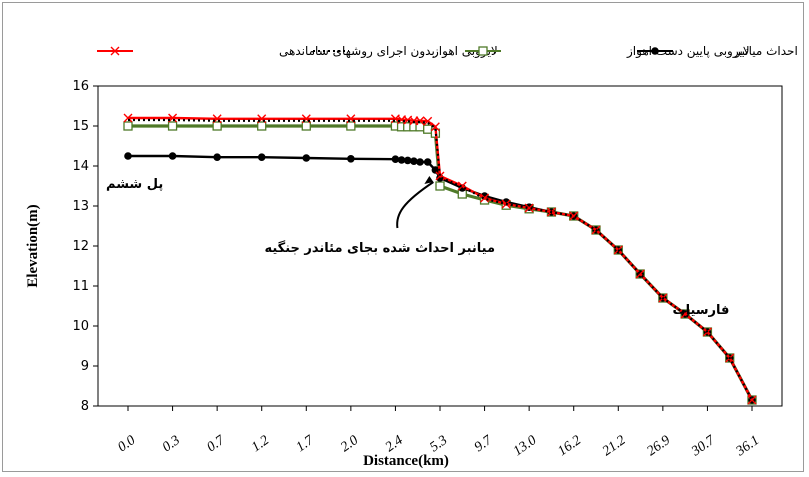  Describe the element at coordinates (703, 445) in the screenshot. I see `x-tick-label-30.7: 30.7` at that location.